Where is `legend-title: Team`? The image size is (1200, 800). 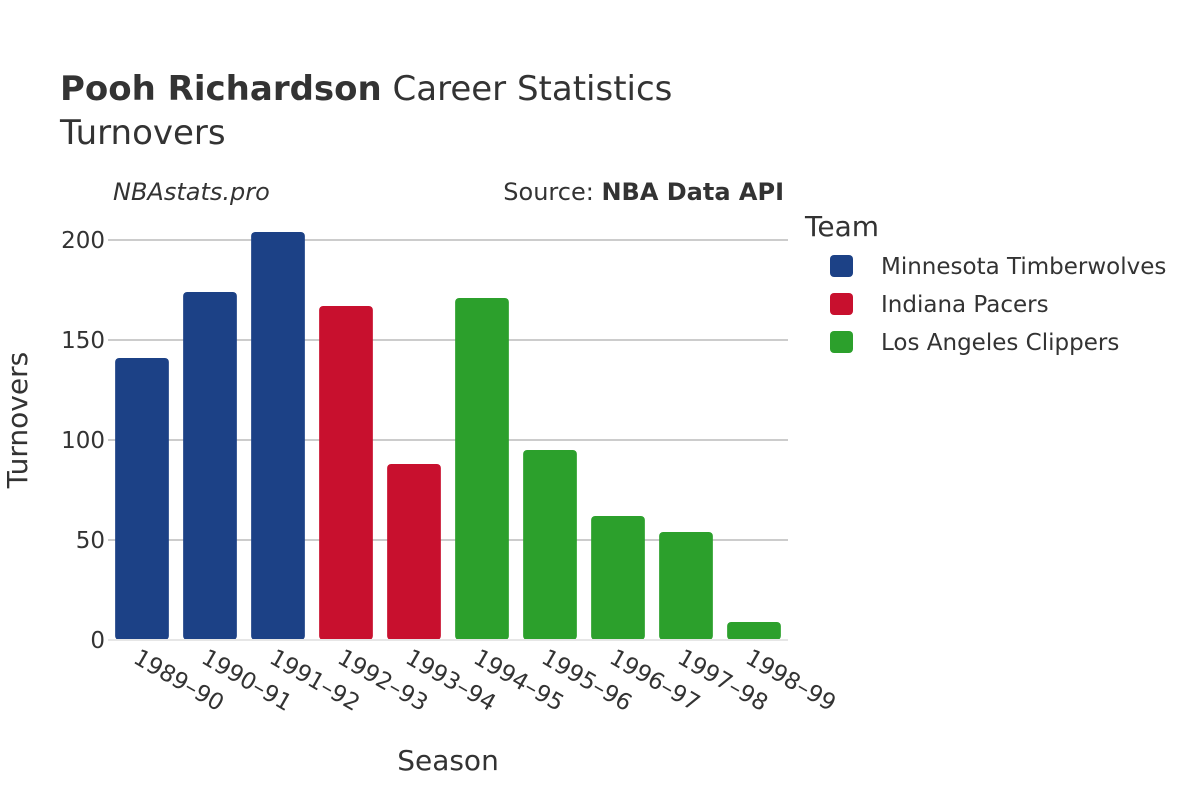
legend-title: Team is located at coordinates (841, 226).